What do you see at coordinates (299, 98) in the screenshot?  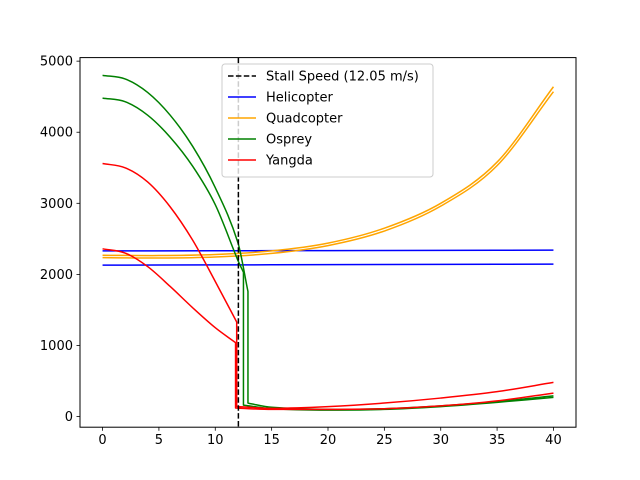 I see `legend-label: Helicopter` at bounding box center [299, 98].